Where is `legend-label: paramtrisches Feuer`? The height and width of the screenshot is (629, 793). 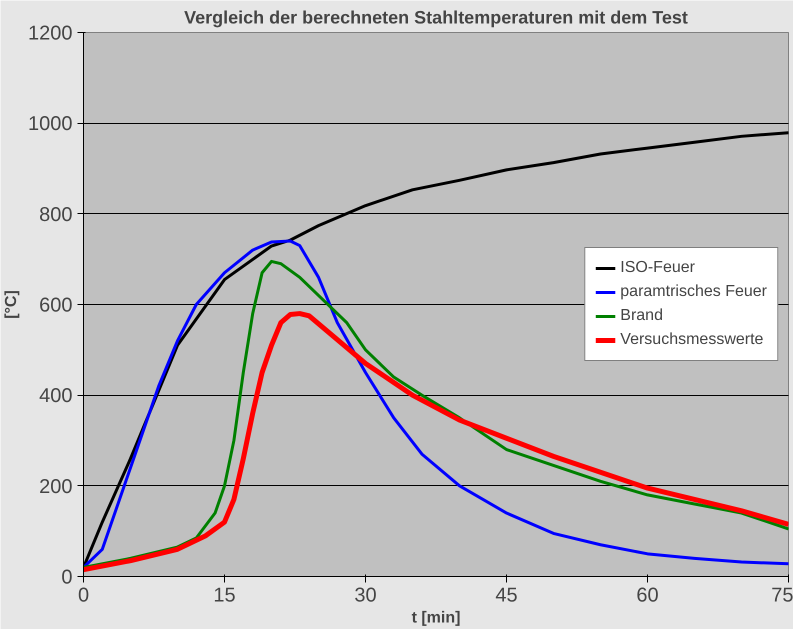
legend-label: paramtrisches Feuer is located at coordinates (693, 292).